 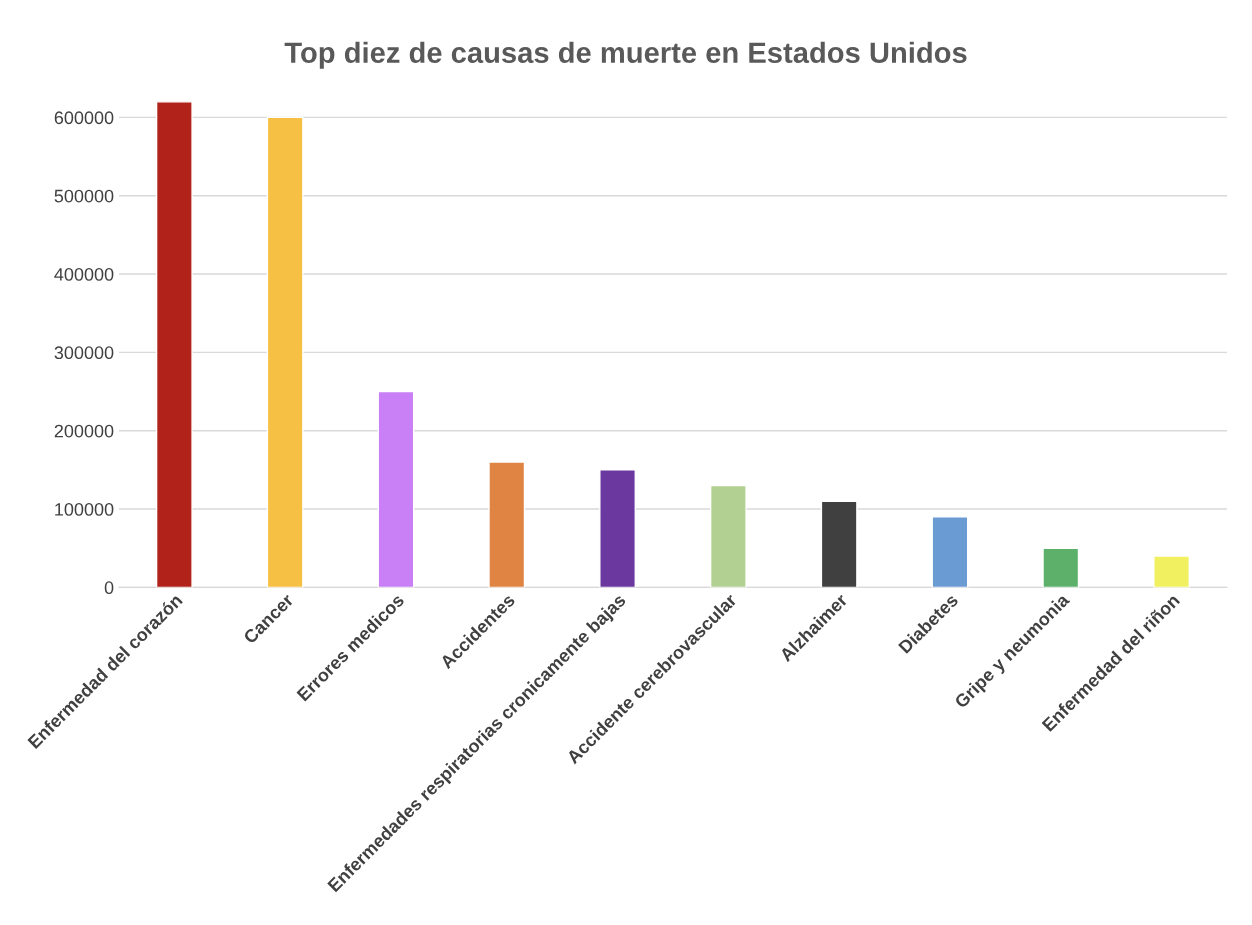 What do you see at coordinates (84, 431) in the screenshot?
I see `y-tick-label: 200000` at bounding box center [84, 431].